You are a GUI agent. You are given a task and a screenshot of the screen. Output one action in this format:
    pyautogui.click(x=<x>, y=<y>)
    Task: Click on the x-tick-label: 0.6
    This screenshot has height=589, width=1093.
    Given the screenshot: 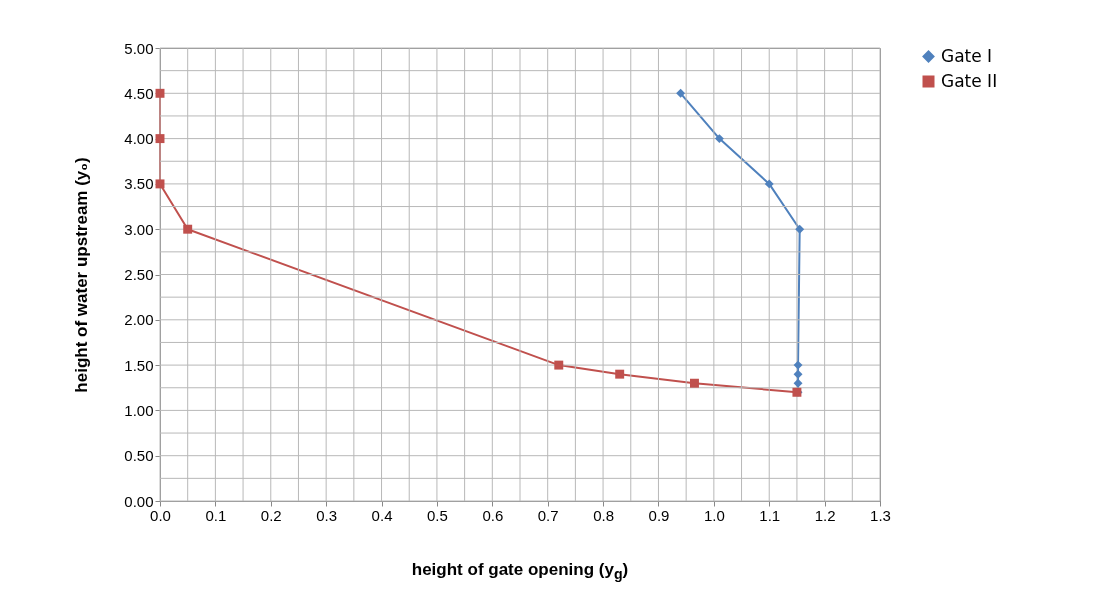 What is the action you would take?
    pyautogui.click(x=493, y=515)
    